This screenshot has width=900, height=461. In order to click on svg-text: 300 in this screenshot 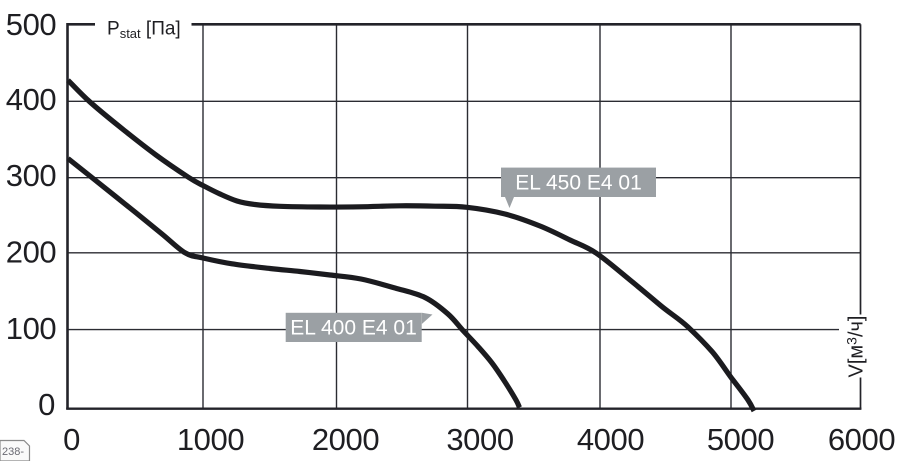, I will do `click(31, 175)`.